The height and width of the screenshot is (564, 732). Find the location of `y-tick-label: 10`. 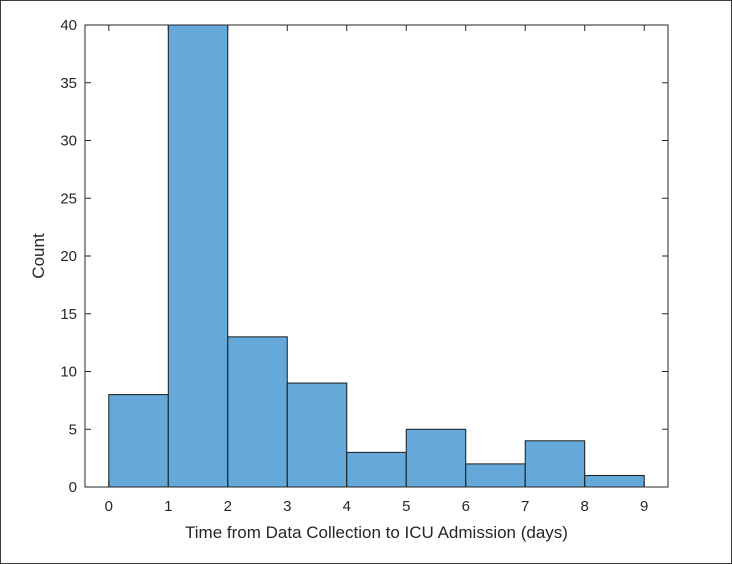

y-tick-label: 10 is located at coordinates (68, 372).